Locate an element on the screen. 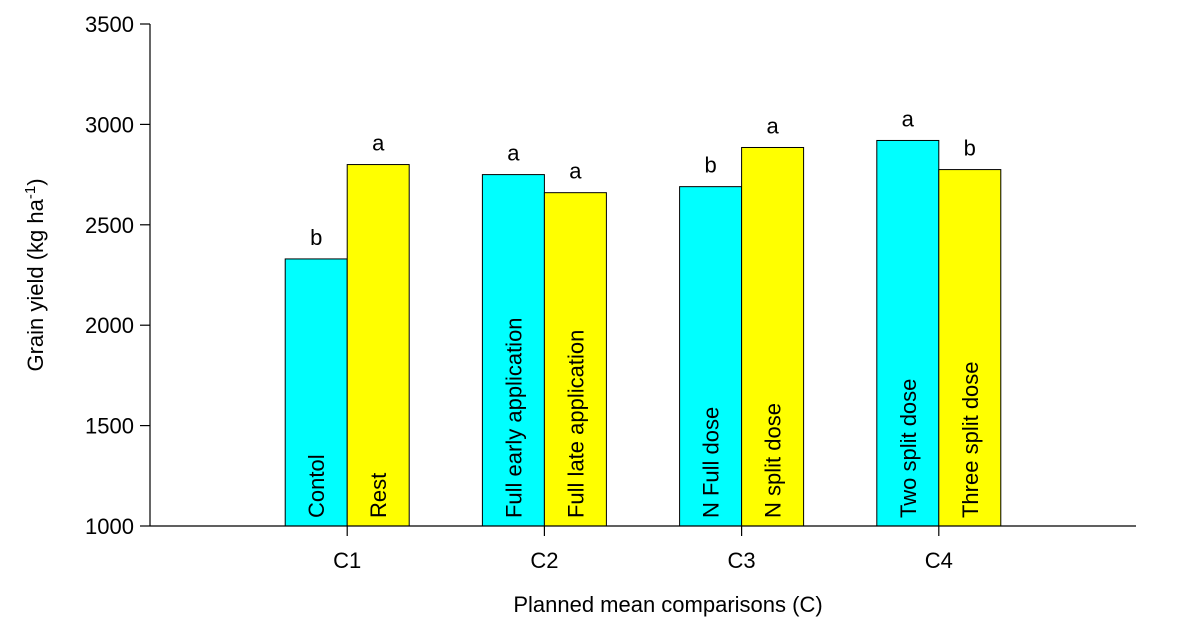 The width and height of the screenshot is (1189, 621). y-axis-title: Grain yield (kg ha-1) is located at coordinates (35, 274).